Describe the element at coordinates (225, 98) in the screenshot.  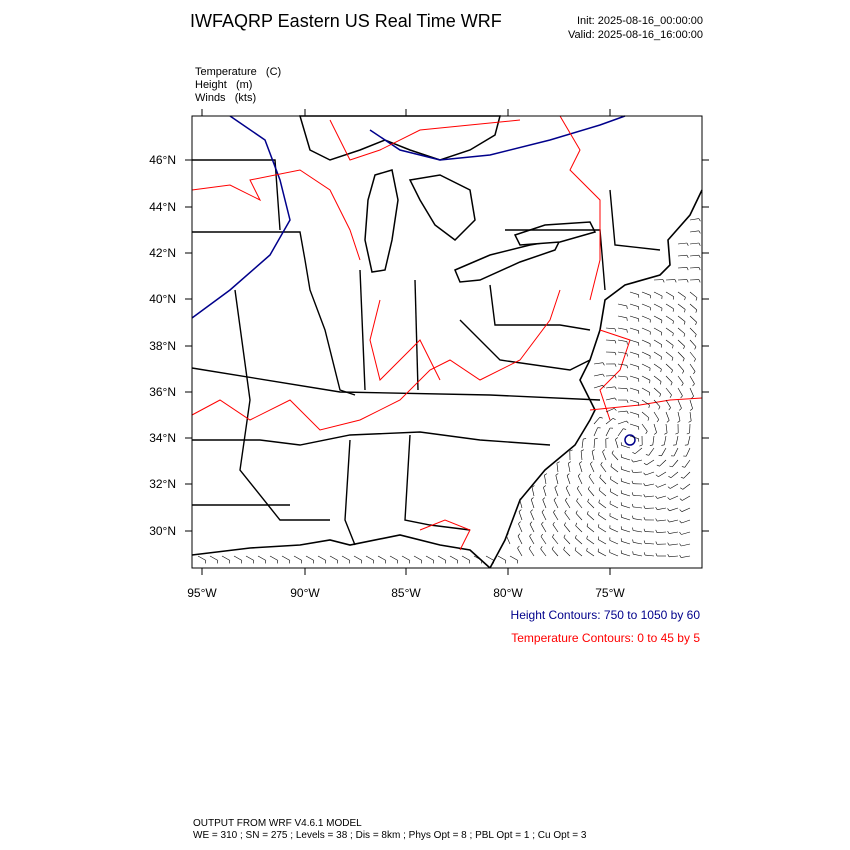
I see `field-label: Winds (kts)` at that location.